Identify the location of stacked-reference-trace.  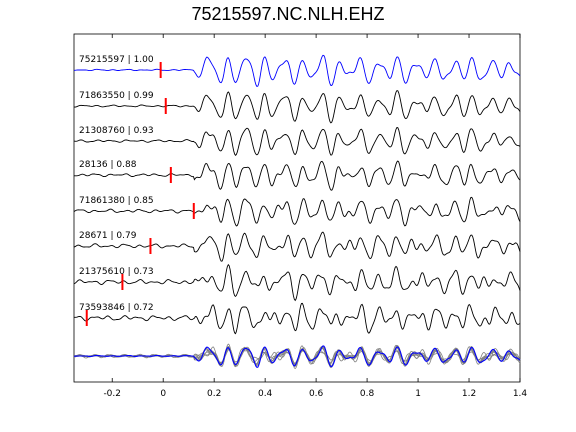
(297, 356).